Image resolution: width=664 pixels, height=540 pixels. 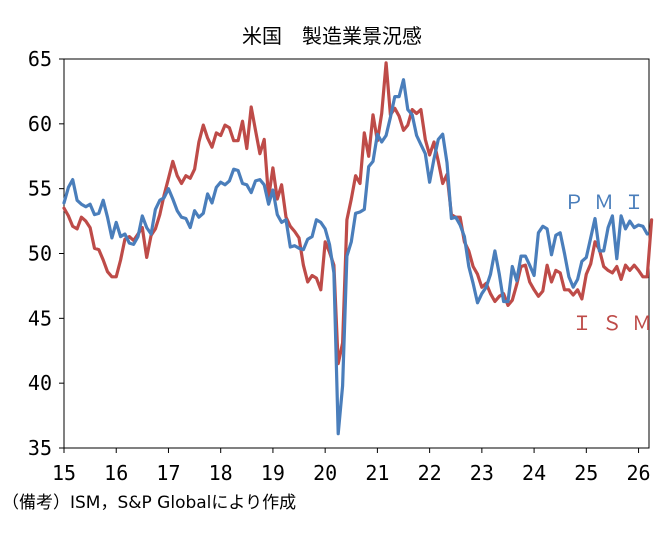 What do you see at coordinates (40, 383) in the screenshot?
I see `y-tick-label: 40` at bounding box center [40, 383].